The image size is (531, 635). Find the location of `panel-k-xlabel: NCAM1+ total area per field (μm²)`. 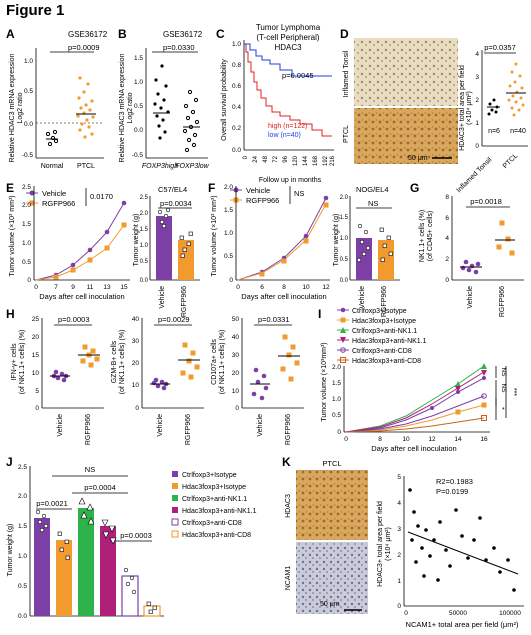

panel-k-xlabel: NCAM1+ total area per field (μm²) is located at coordinates (462, 624).